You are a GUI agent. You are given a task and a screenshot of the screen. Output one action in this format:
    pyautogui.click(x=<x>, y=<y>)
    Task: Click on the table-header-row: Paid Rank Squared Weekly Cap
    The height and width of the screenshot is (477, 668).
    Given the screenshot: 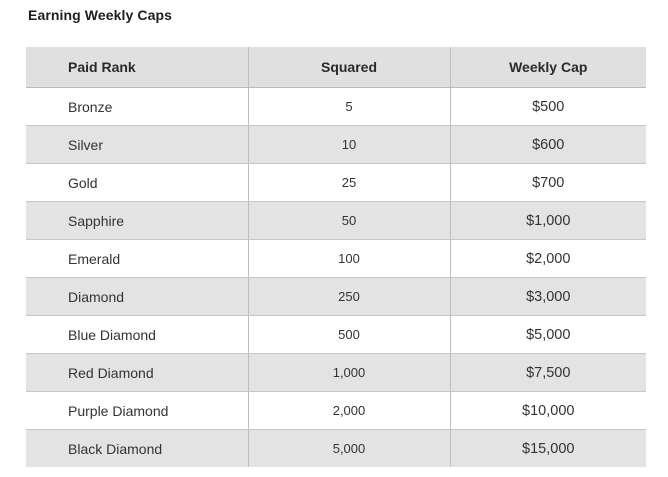 What is the action you would take?
    pyautogui.click(x=336, y=67)
    